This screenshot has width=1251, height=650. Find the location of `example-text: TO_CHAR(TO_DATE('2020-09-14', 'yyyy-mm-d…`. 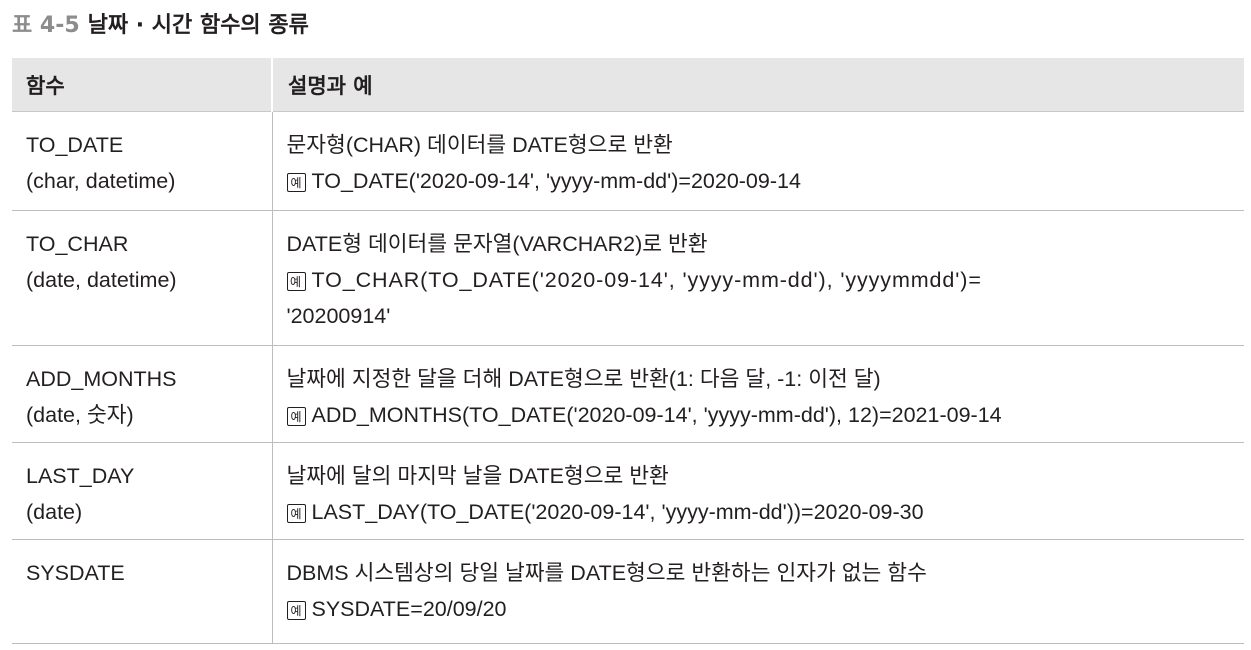

example-text: TO_CHAR(TO_DATE('2020-09-14', 'yyyy-mm-d… is located at coordinates (646, 280).